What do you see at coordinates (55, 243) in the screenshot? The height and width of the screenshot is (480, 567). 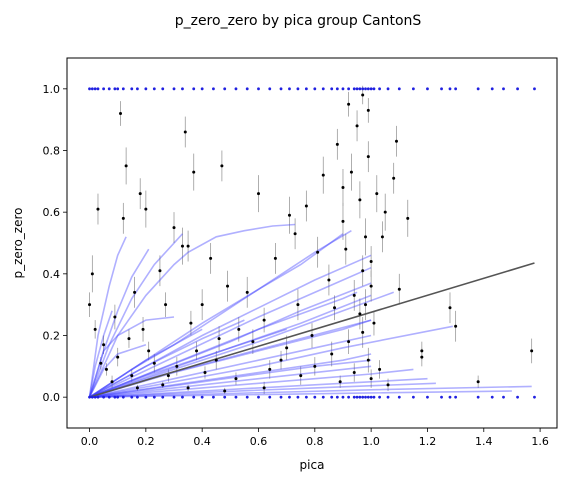 I see `y-axis-ticks: 0.0 0.2 0.4 0.6 0.8 1.0` at bounding box center [55, 243].